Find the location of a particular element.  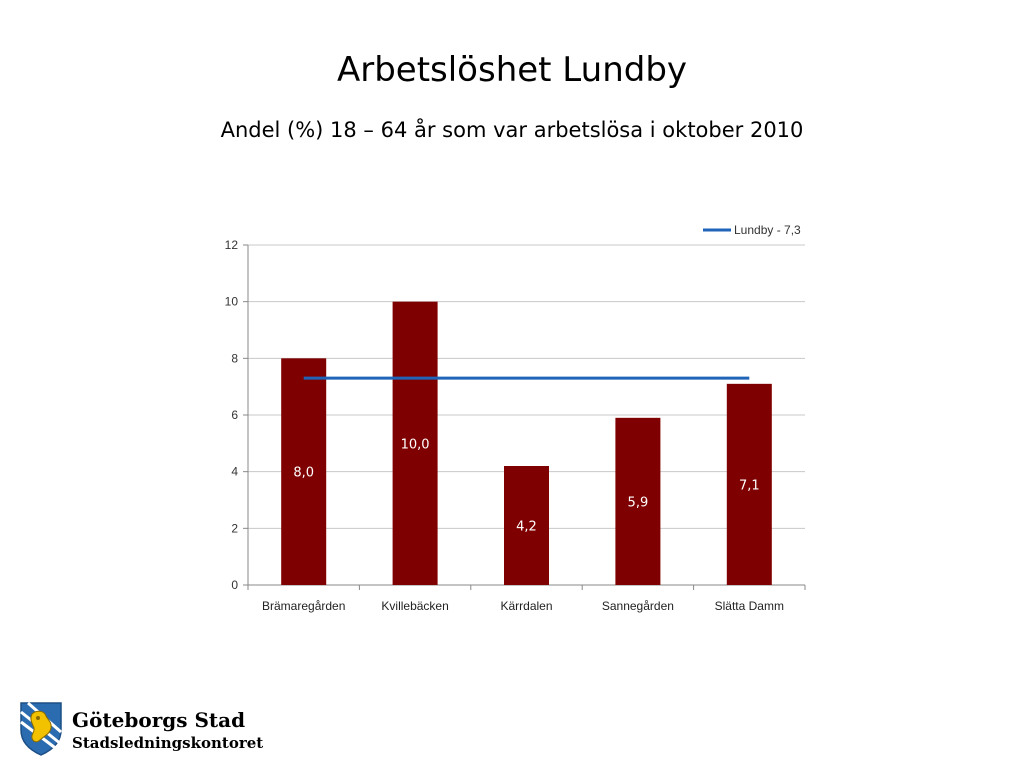

logo-name: Göteborgs Stad is located at coordinates (159, 720).